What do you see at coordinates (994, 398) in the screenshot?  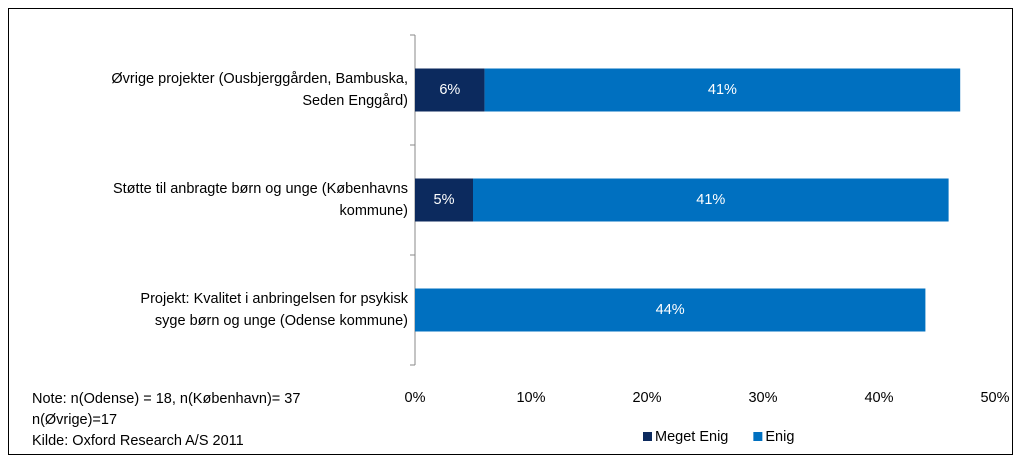 I see `x-tick-label: 50%` at bounding box center [994, 398].